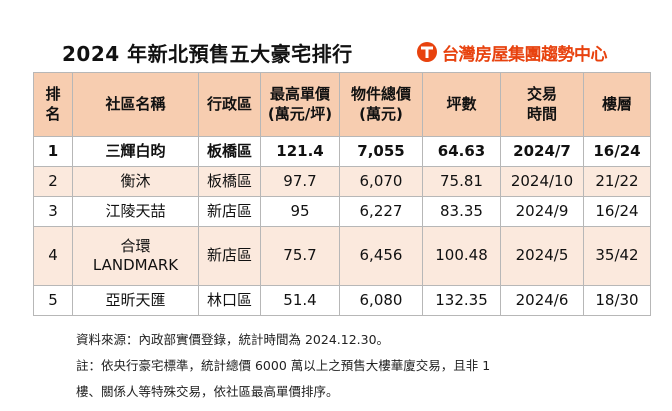 This screenshot has height=411, width=672. Describe the element at coordinates (229, 300) in the screenshot. I see `cell-district: 林口區` at that location.